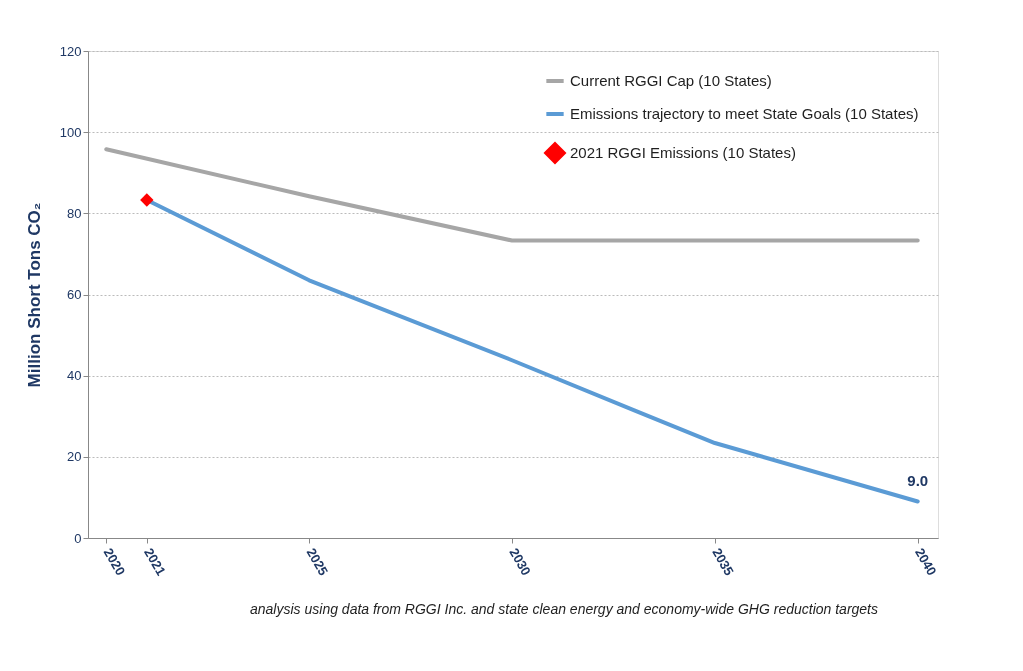 This screenshot has height=671, width=1023. Describe the element at coordinates (564, 609) in the screenshot. I see `text: analysis using data from RGGI Inc. and state clean energy and economy-wide GHG reduction targets` at that location.